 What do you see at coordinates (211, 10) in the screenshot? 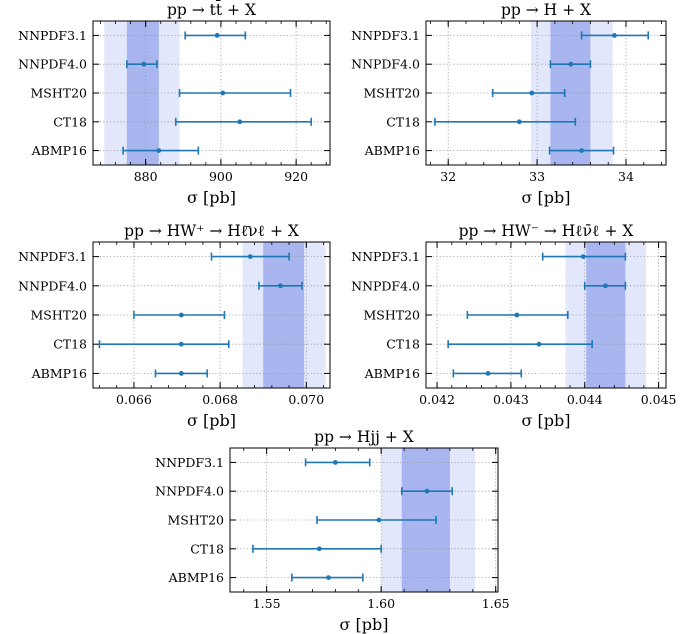
I see `panel-title: pp → tt̄ + X` at bounding box center [211, 10].